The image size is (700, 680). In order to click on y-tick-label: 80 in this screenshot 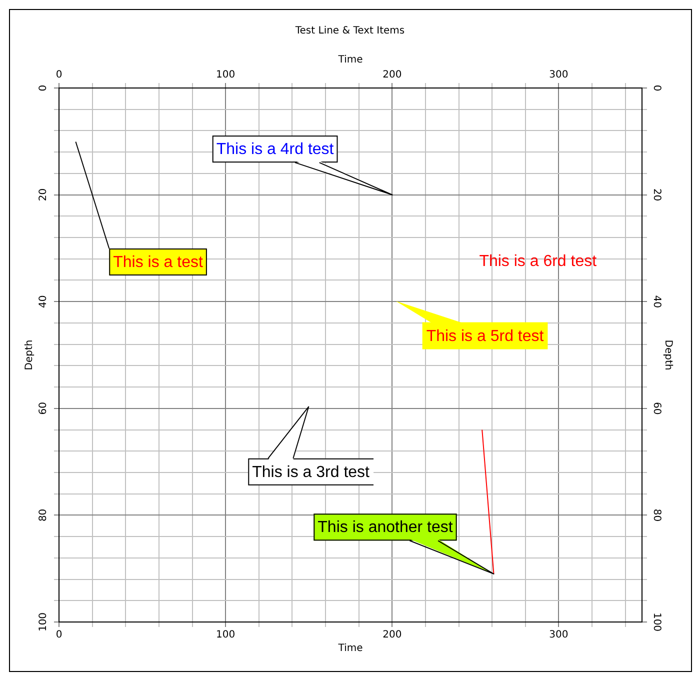, I will do `click(44, 515)`.